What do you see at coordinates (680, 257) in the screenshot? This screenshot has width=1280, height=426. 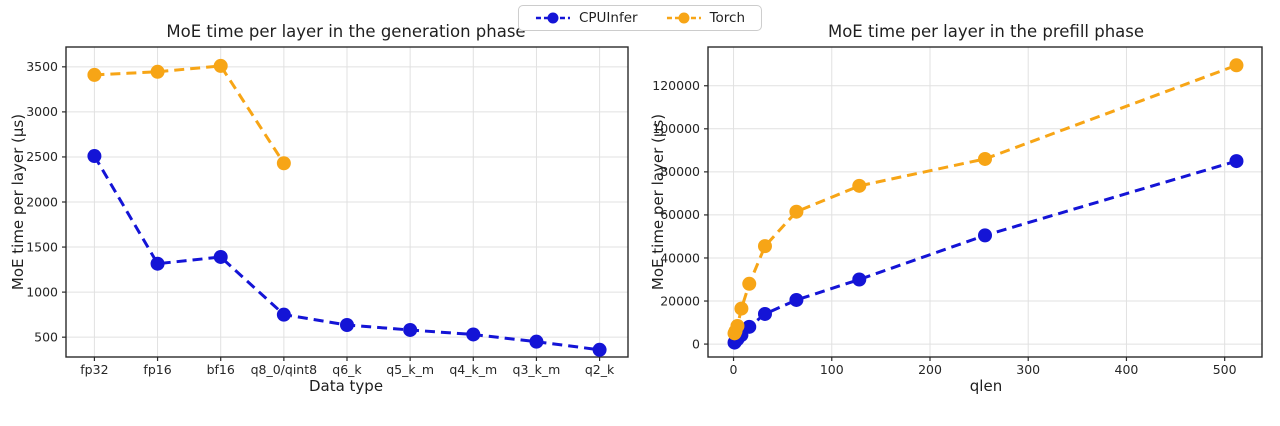 I see `y-tick-label: 40000` at bounding box center [680, 257].